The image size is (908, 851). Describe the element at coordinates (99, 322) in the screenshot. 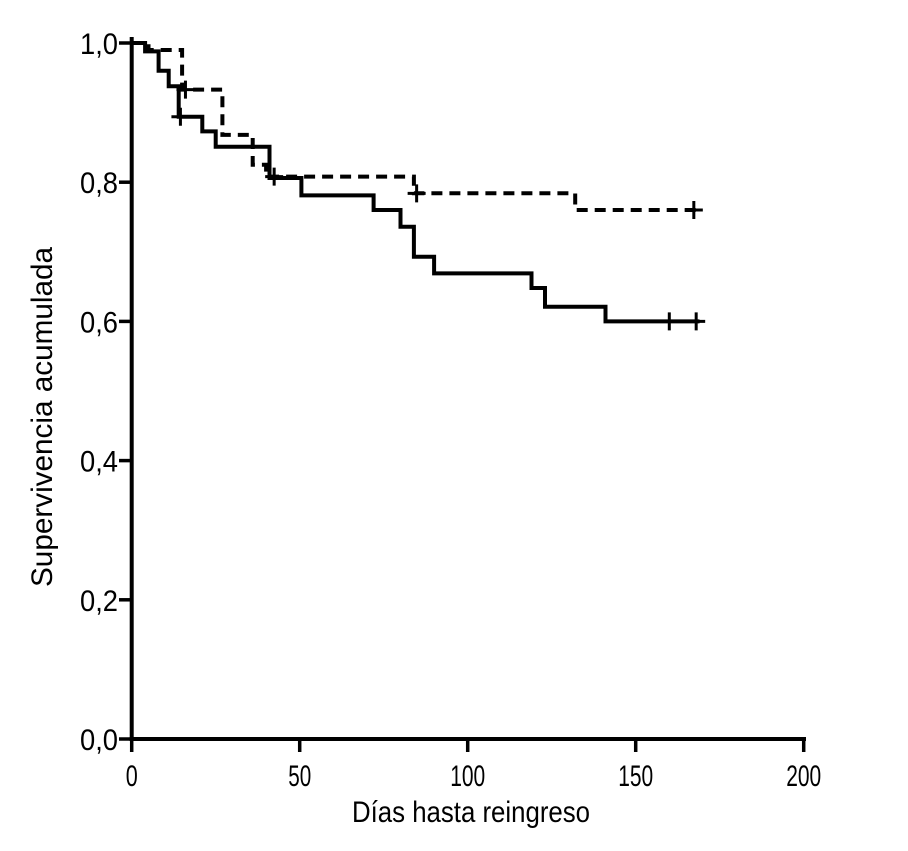

I see `y-tick-label: 0,6` at that location.